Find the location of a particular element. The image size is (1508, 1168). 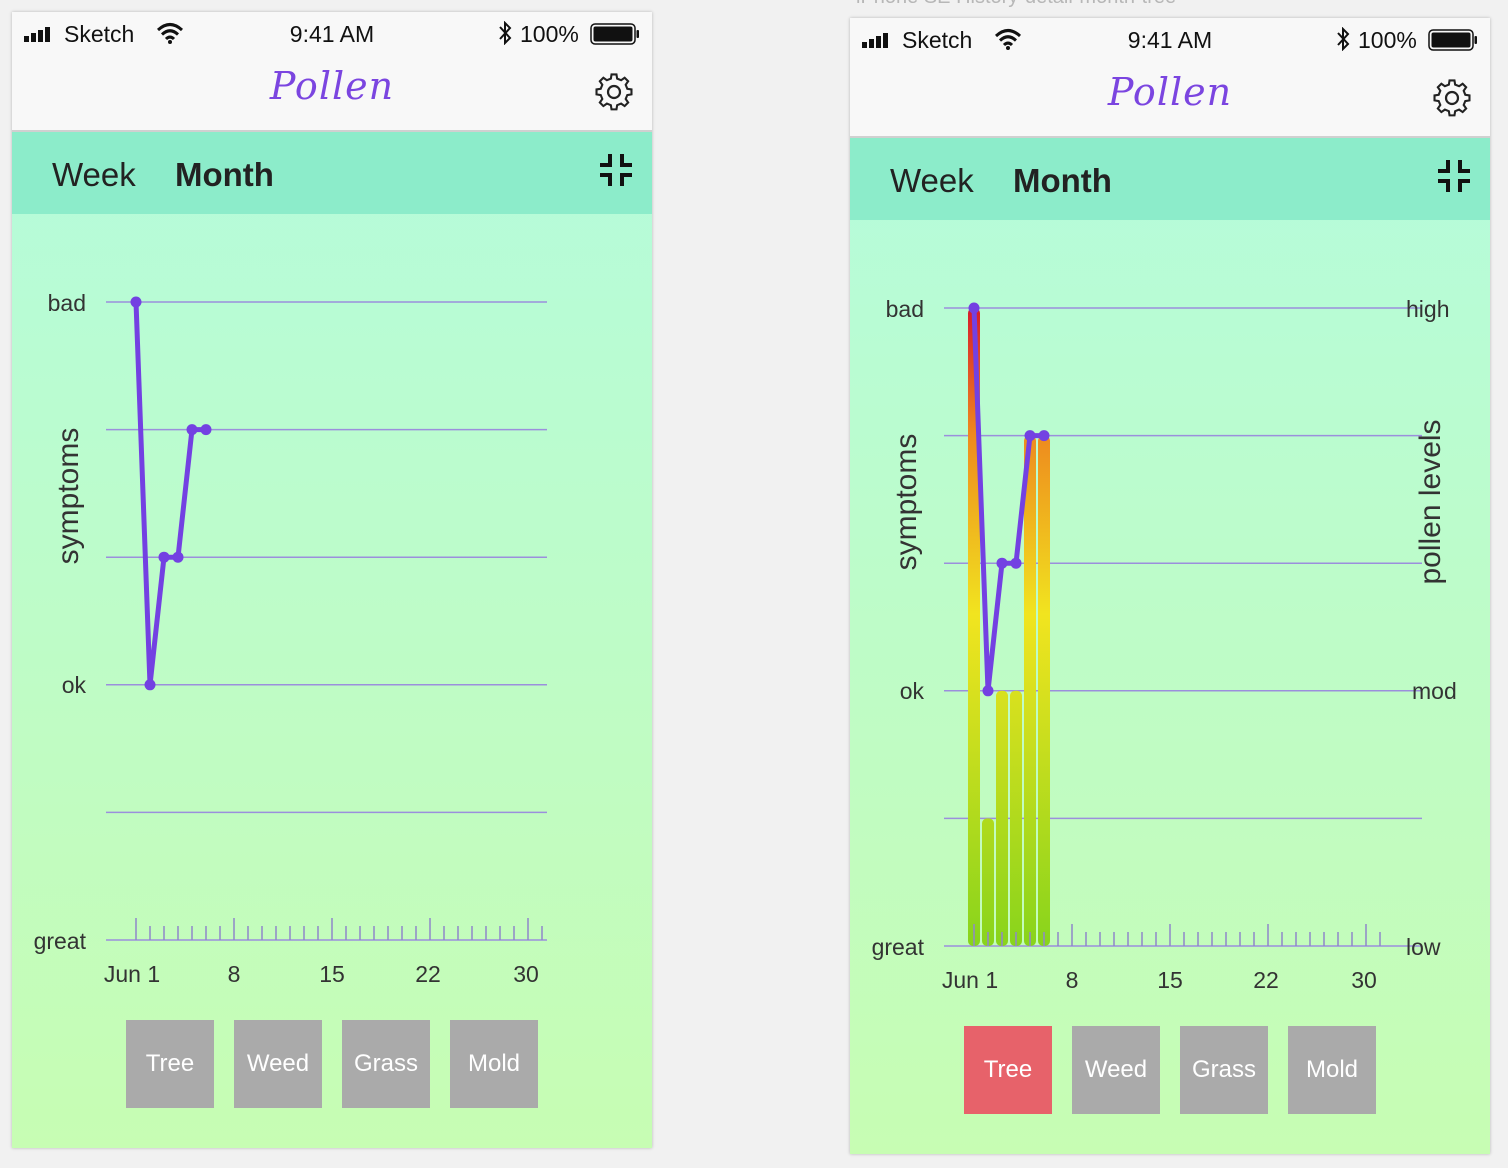

right-label-low: low is located at coordinates (1423, 947).